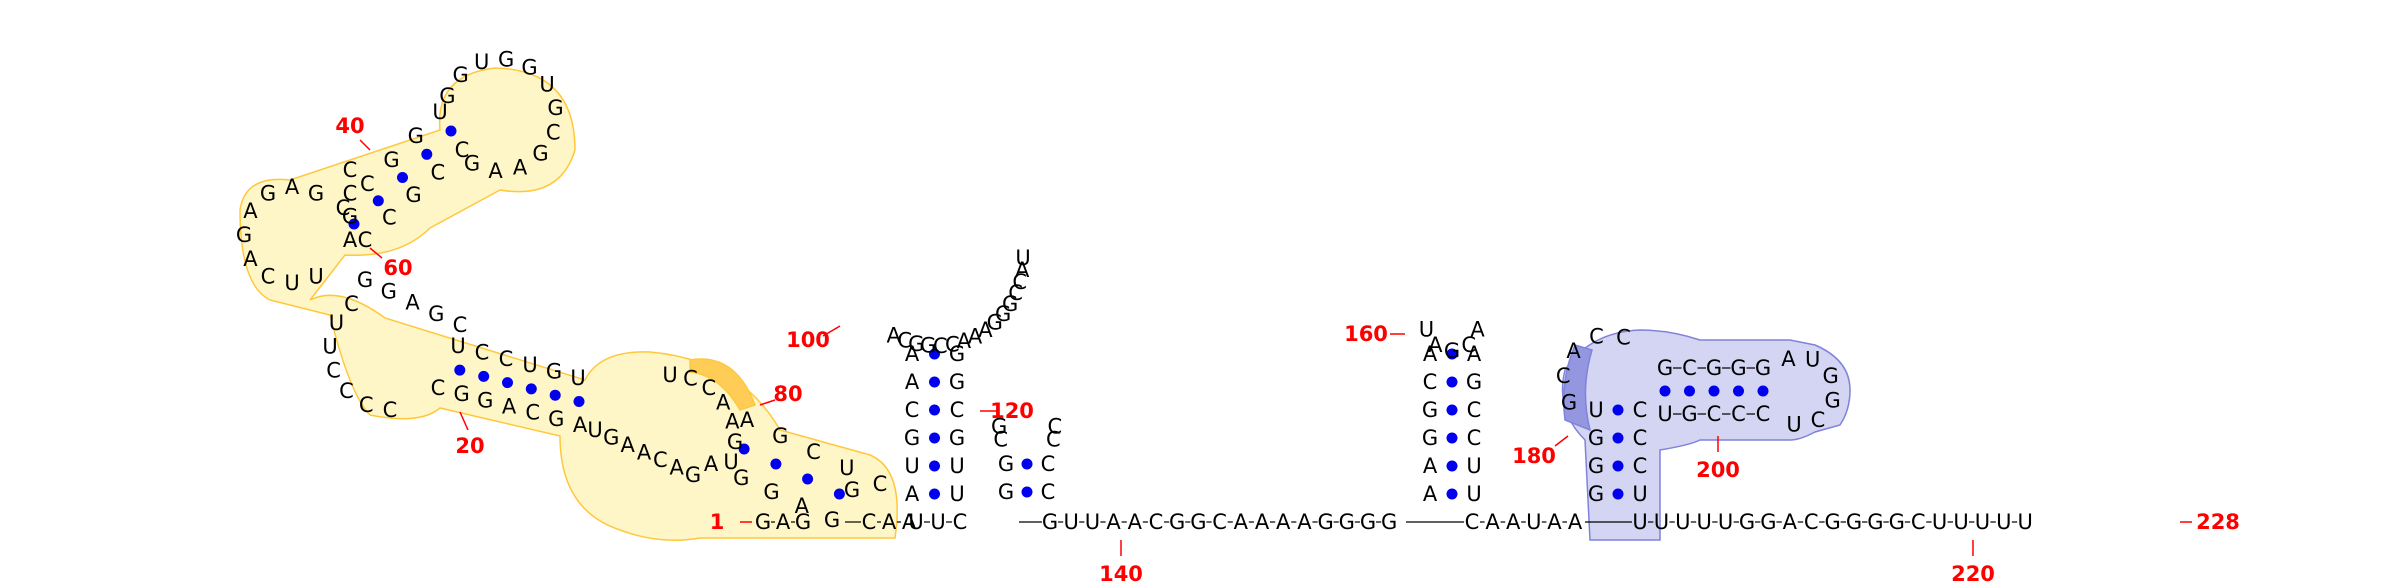 This screenshot has height=587, width=2400. I want to click on position-number: 1, so click(717, 522).